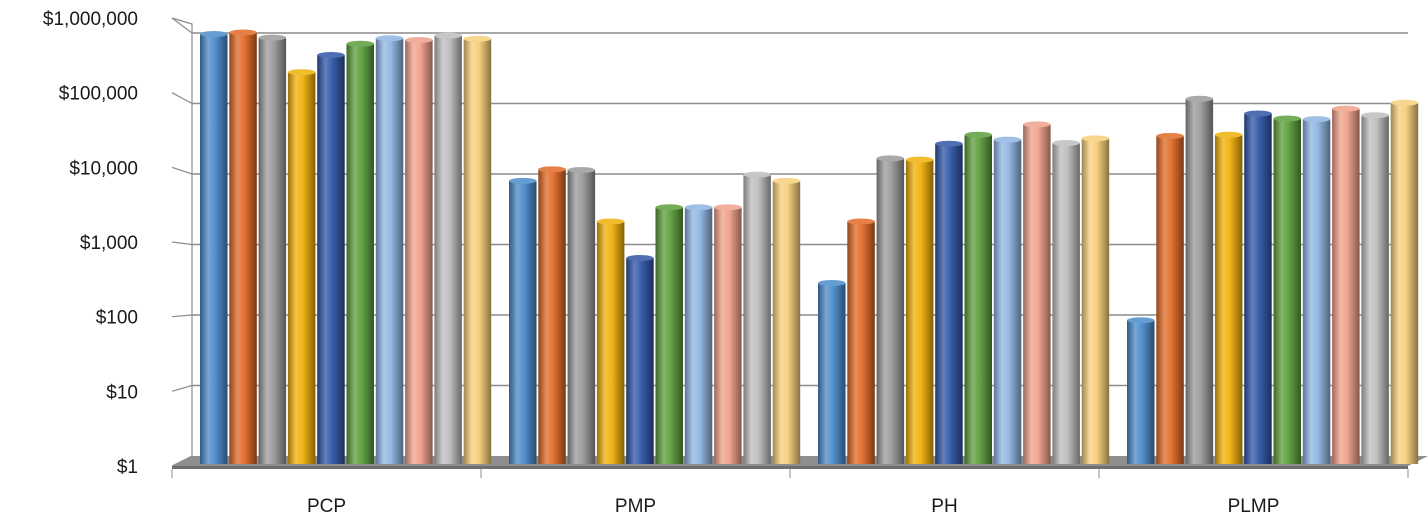 The image size is (1428, 516). I want to click on x-tick-label: PCP, so click(326, 506).